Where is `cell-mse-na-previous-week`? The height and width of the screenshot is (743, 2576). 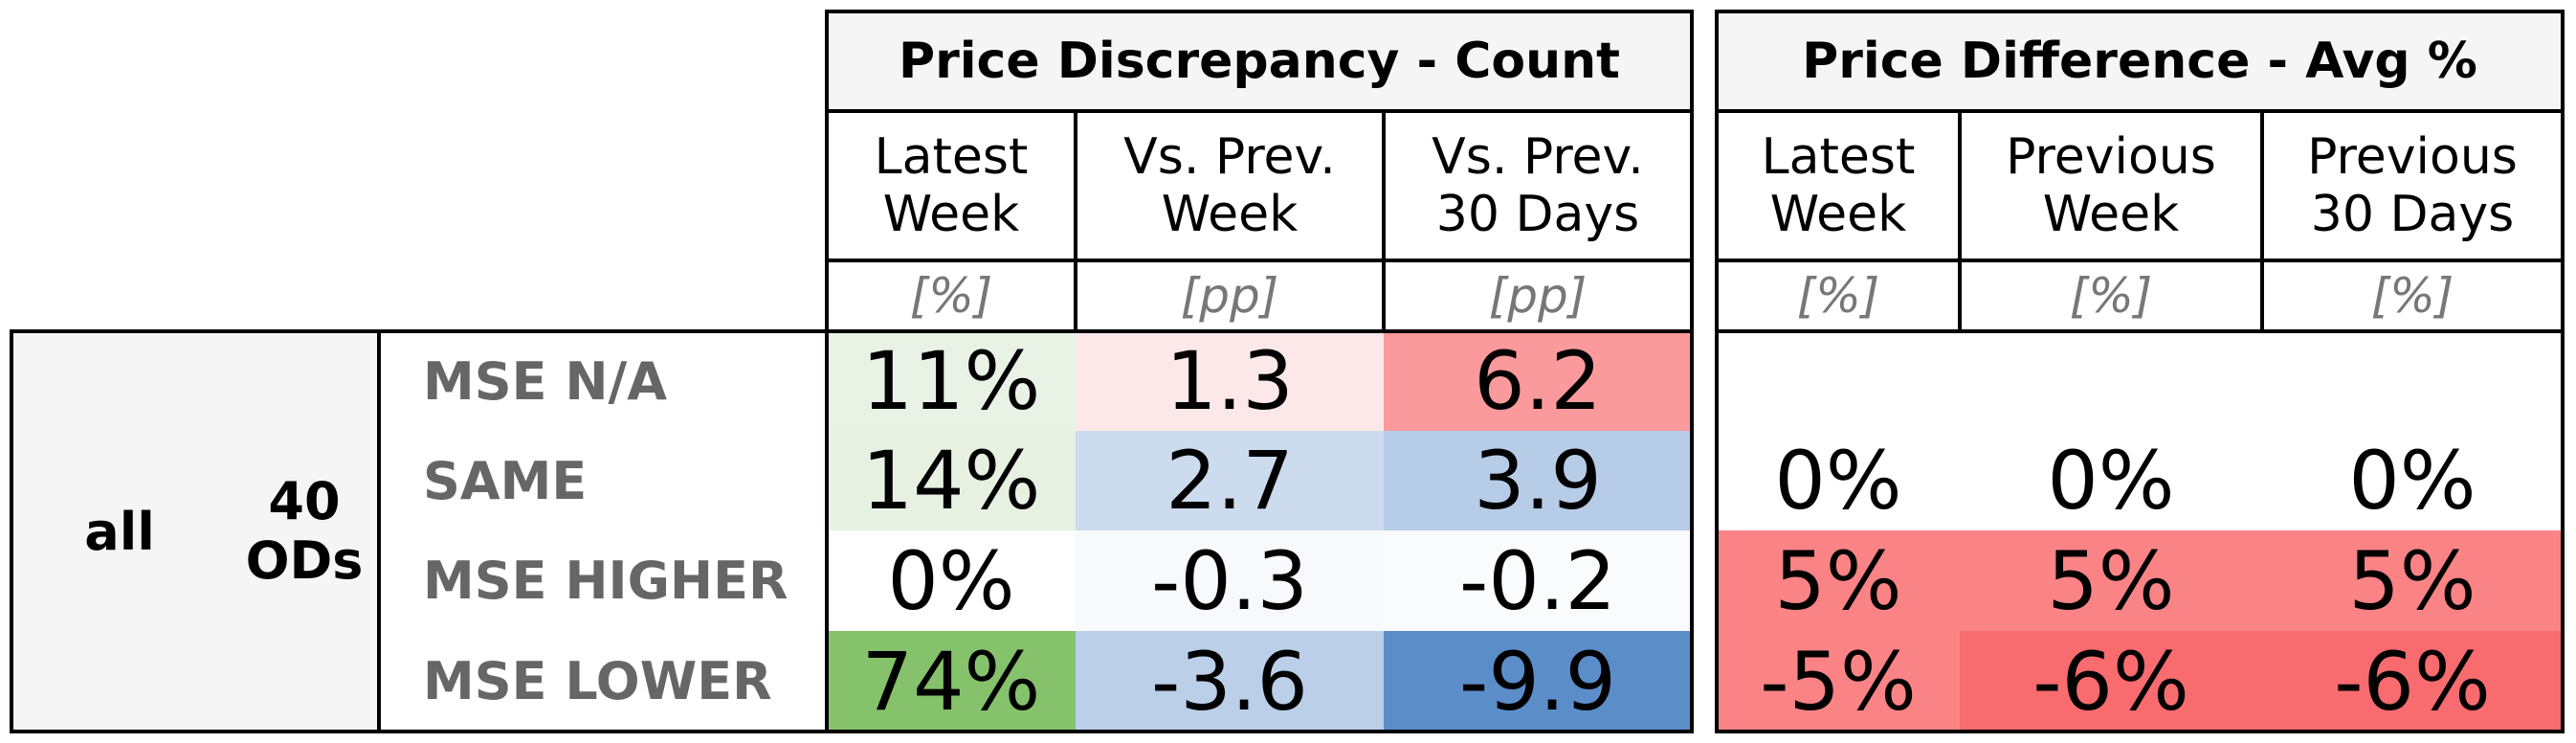 cell-mse-na-previous-week is located at coordinates (2111, 381).